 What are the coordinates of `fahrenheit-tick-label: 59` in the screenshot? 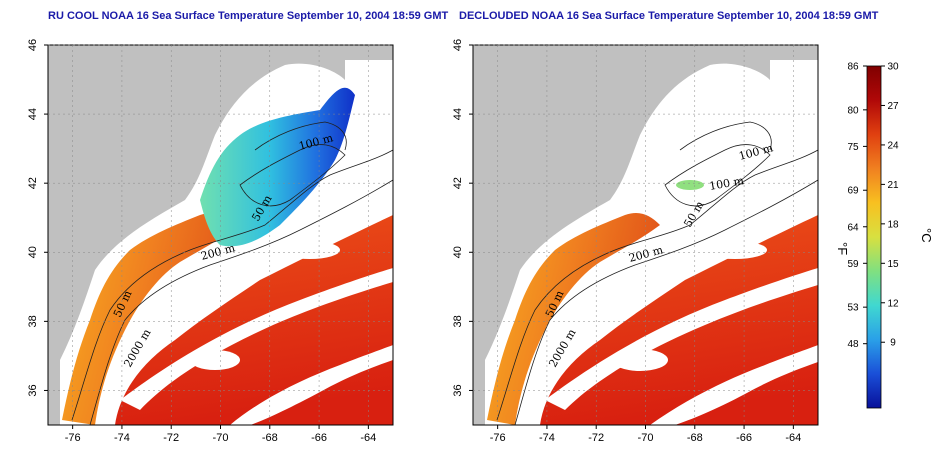 It's located at (853, 264).